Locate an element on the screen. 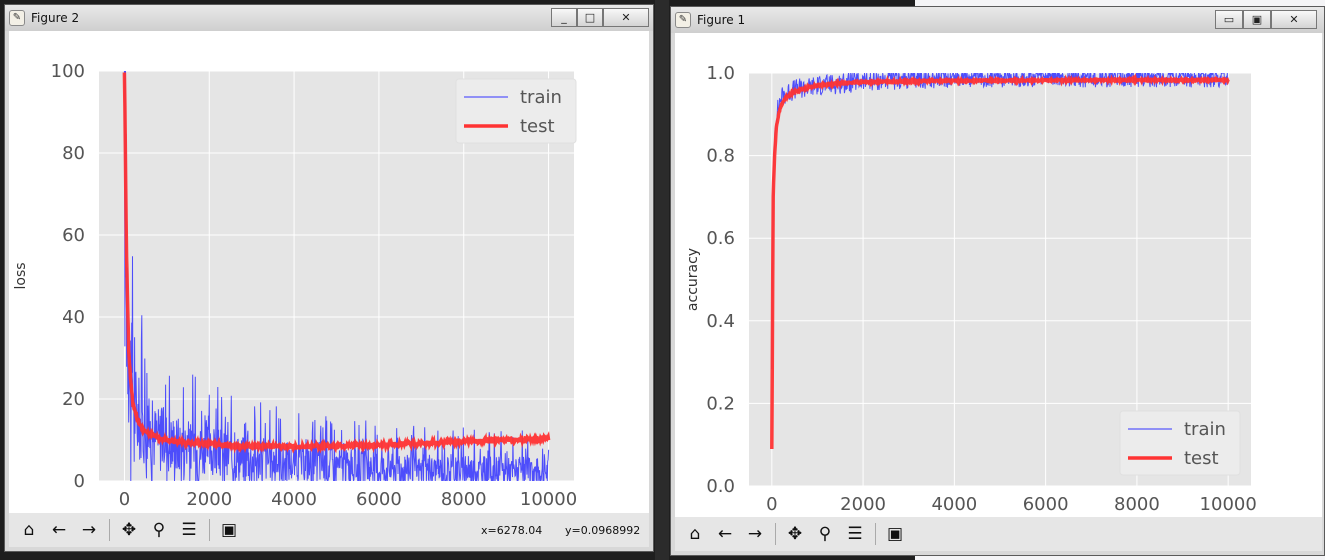 The width and height of the screenshot is (1325, 560). title-bar: ✎ Figure 2 _ □ ✕ is located at coordinates (329, 18).